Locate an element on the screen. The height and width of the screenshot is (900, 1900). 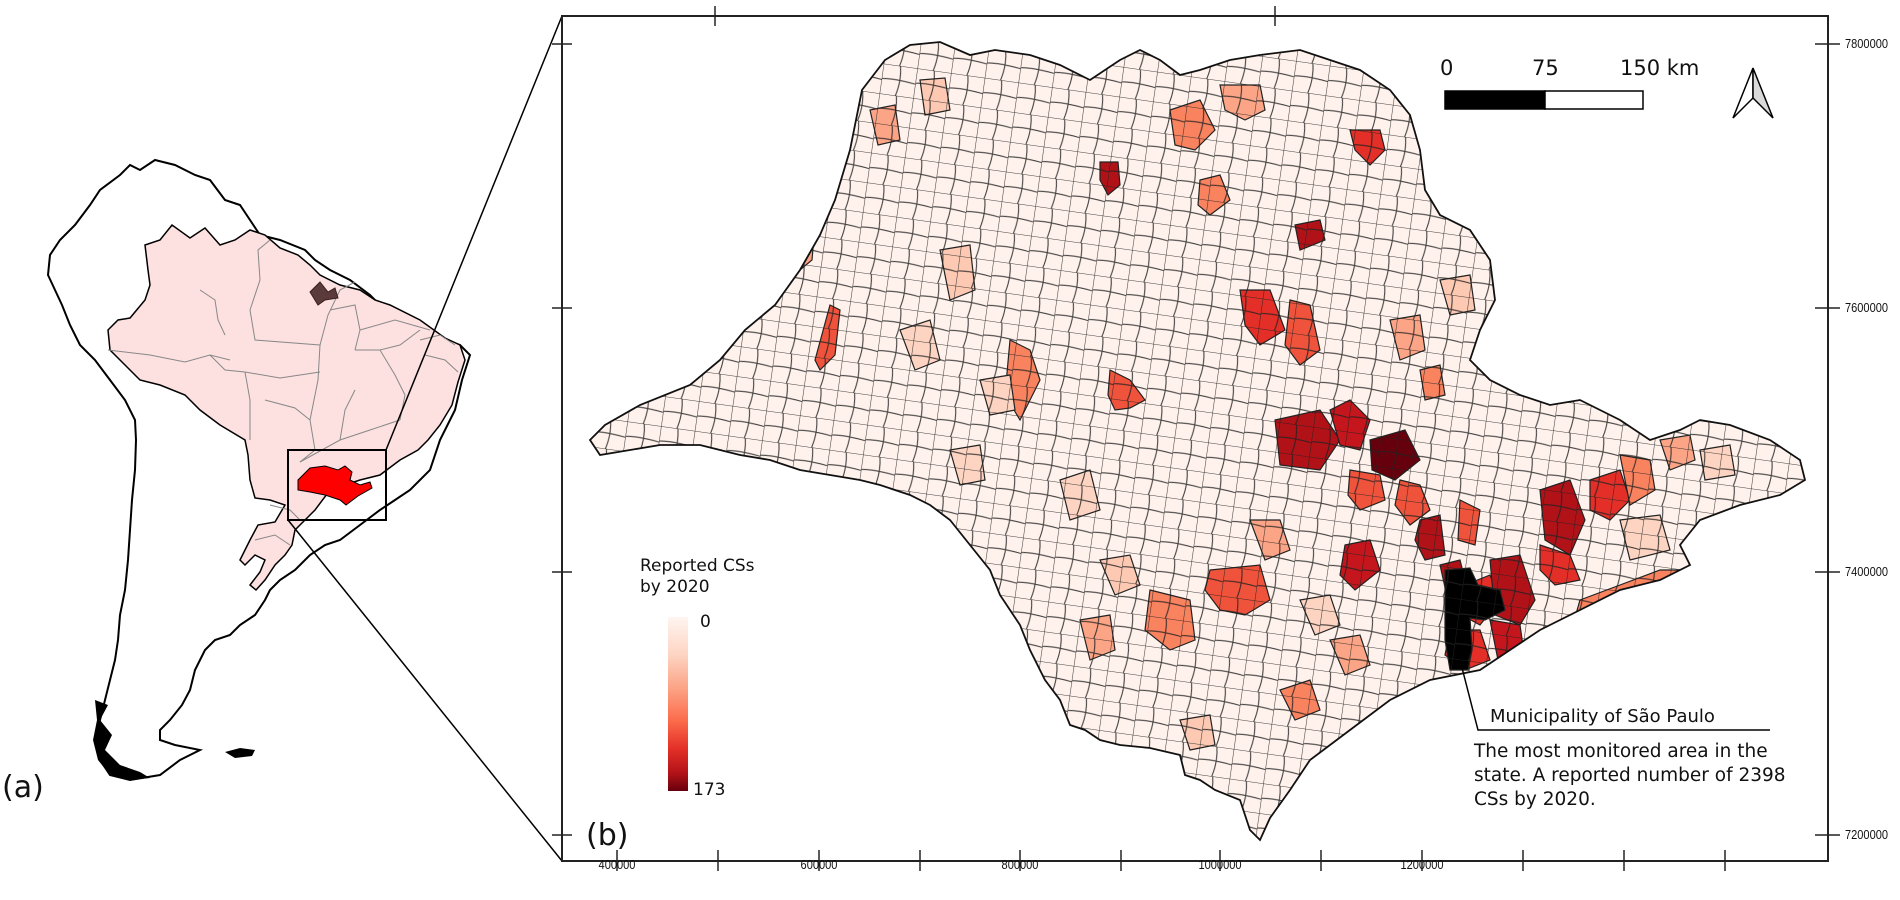
panel-label-a: (a) is located at coordinates (23, 787).